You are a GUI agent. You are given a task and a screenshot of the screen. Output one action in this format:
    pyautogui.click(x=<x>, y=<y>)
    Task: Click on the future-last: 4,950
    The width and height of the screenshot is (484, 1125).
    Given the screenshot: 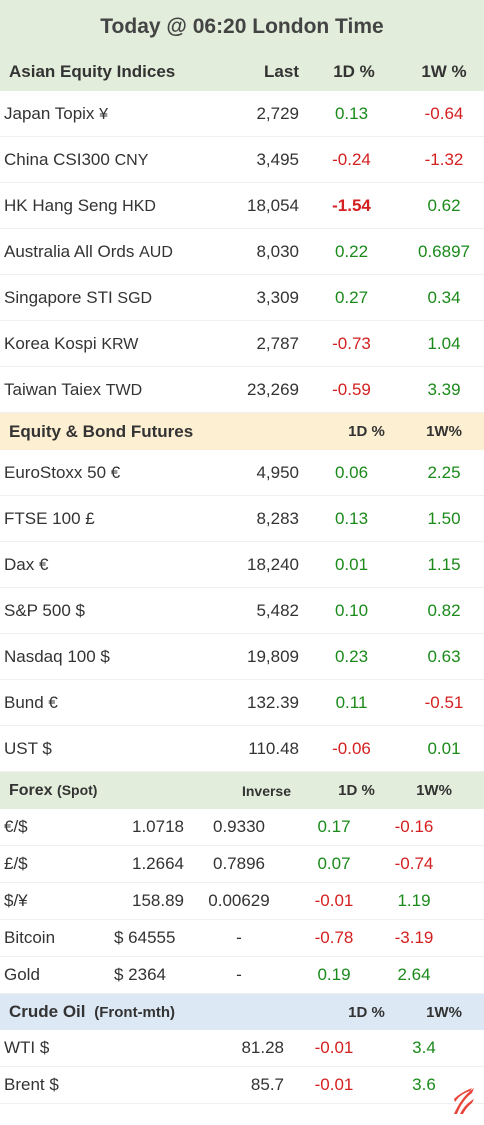 What is the action you would take?
    pyautogui.click(x=277, y=472)
    